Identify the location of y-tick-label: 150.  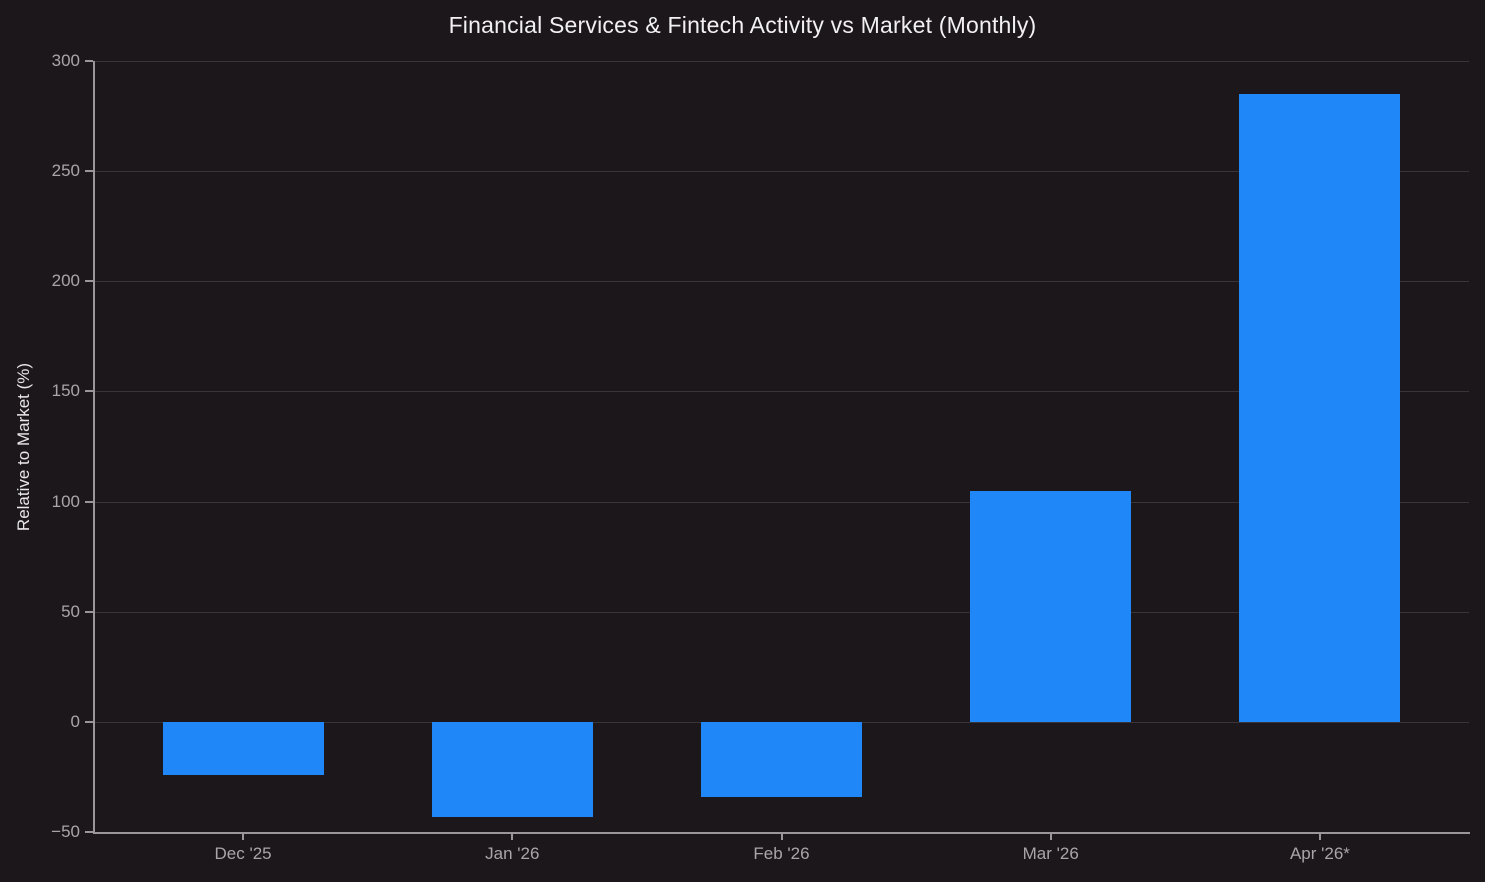
(65, 391).